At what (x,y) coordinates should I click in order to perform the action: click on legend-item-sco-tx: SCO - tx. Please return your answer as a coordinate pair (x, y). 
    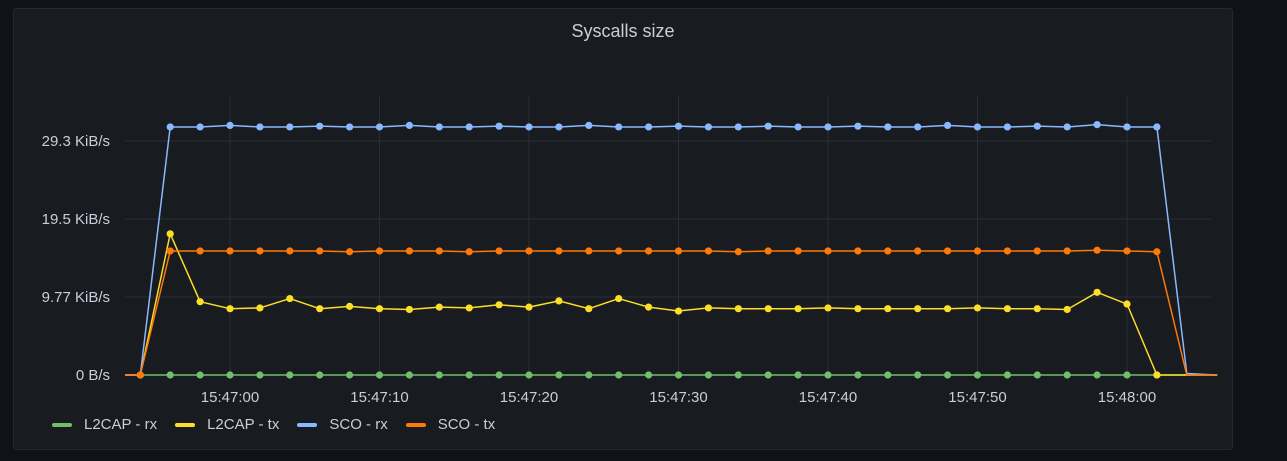
    Looking at the image, I should click on (450, 424).